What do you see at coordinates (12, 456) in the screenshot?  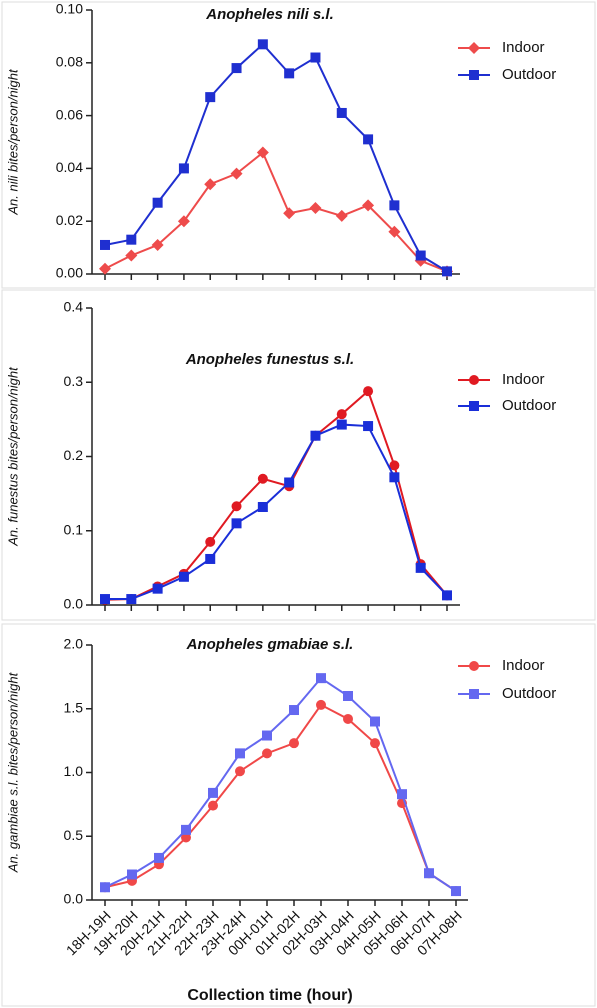 I see `y-axis-label: An. funestus bites/person/night` at bounding box center [12, 456].